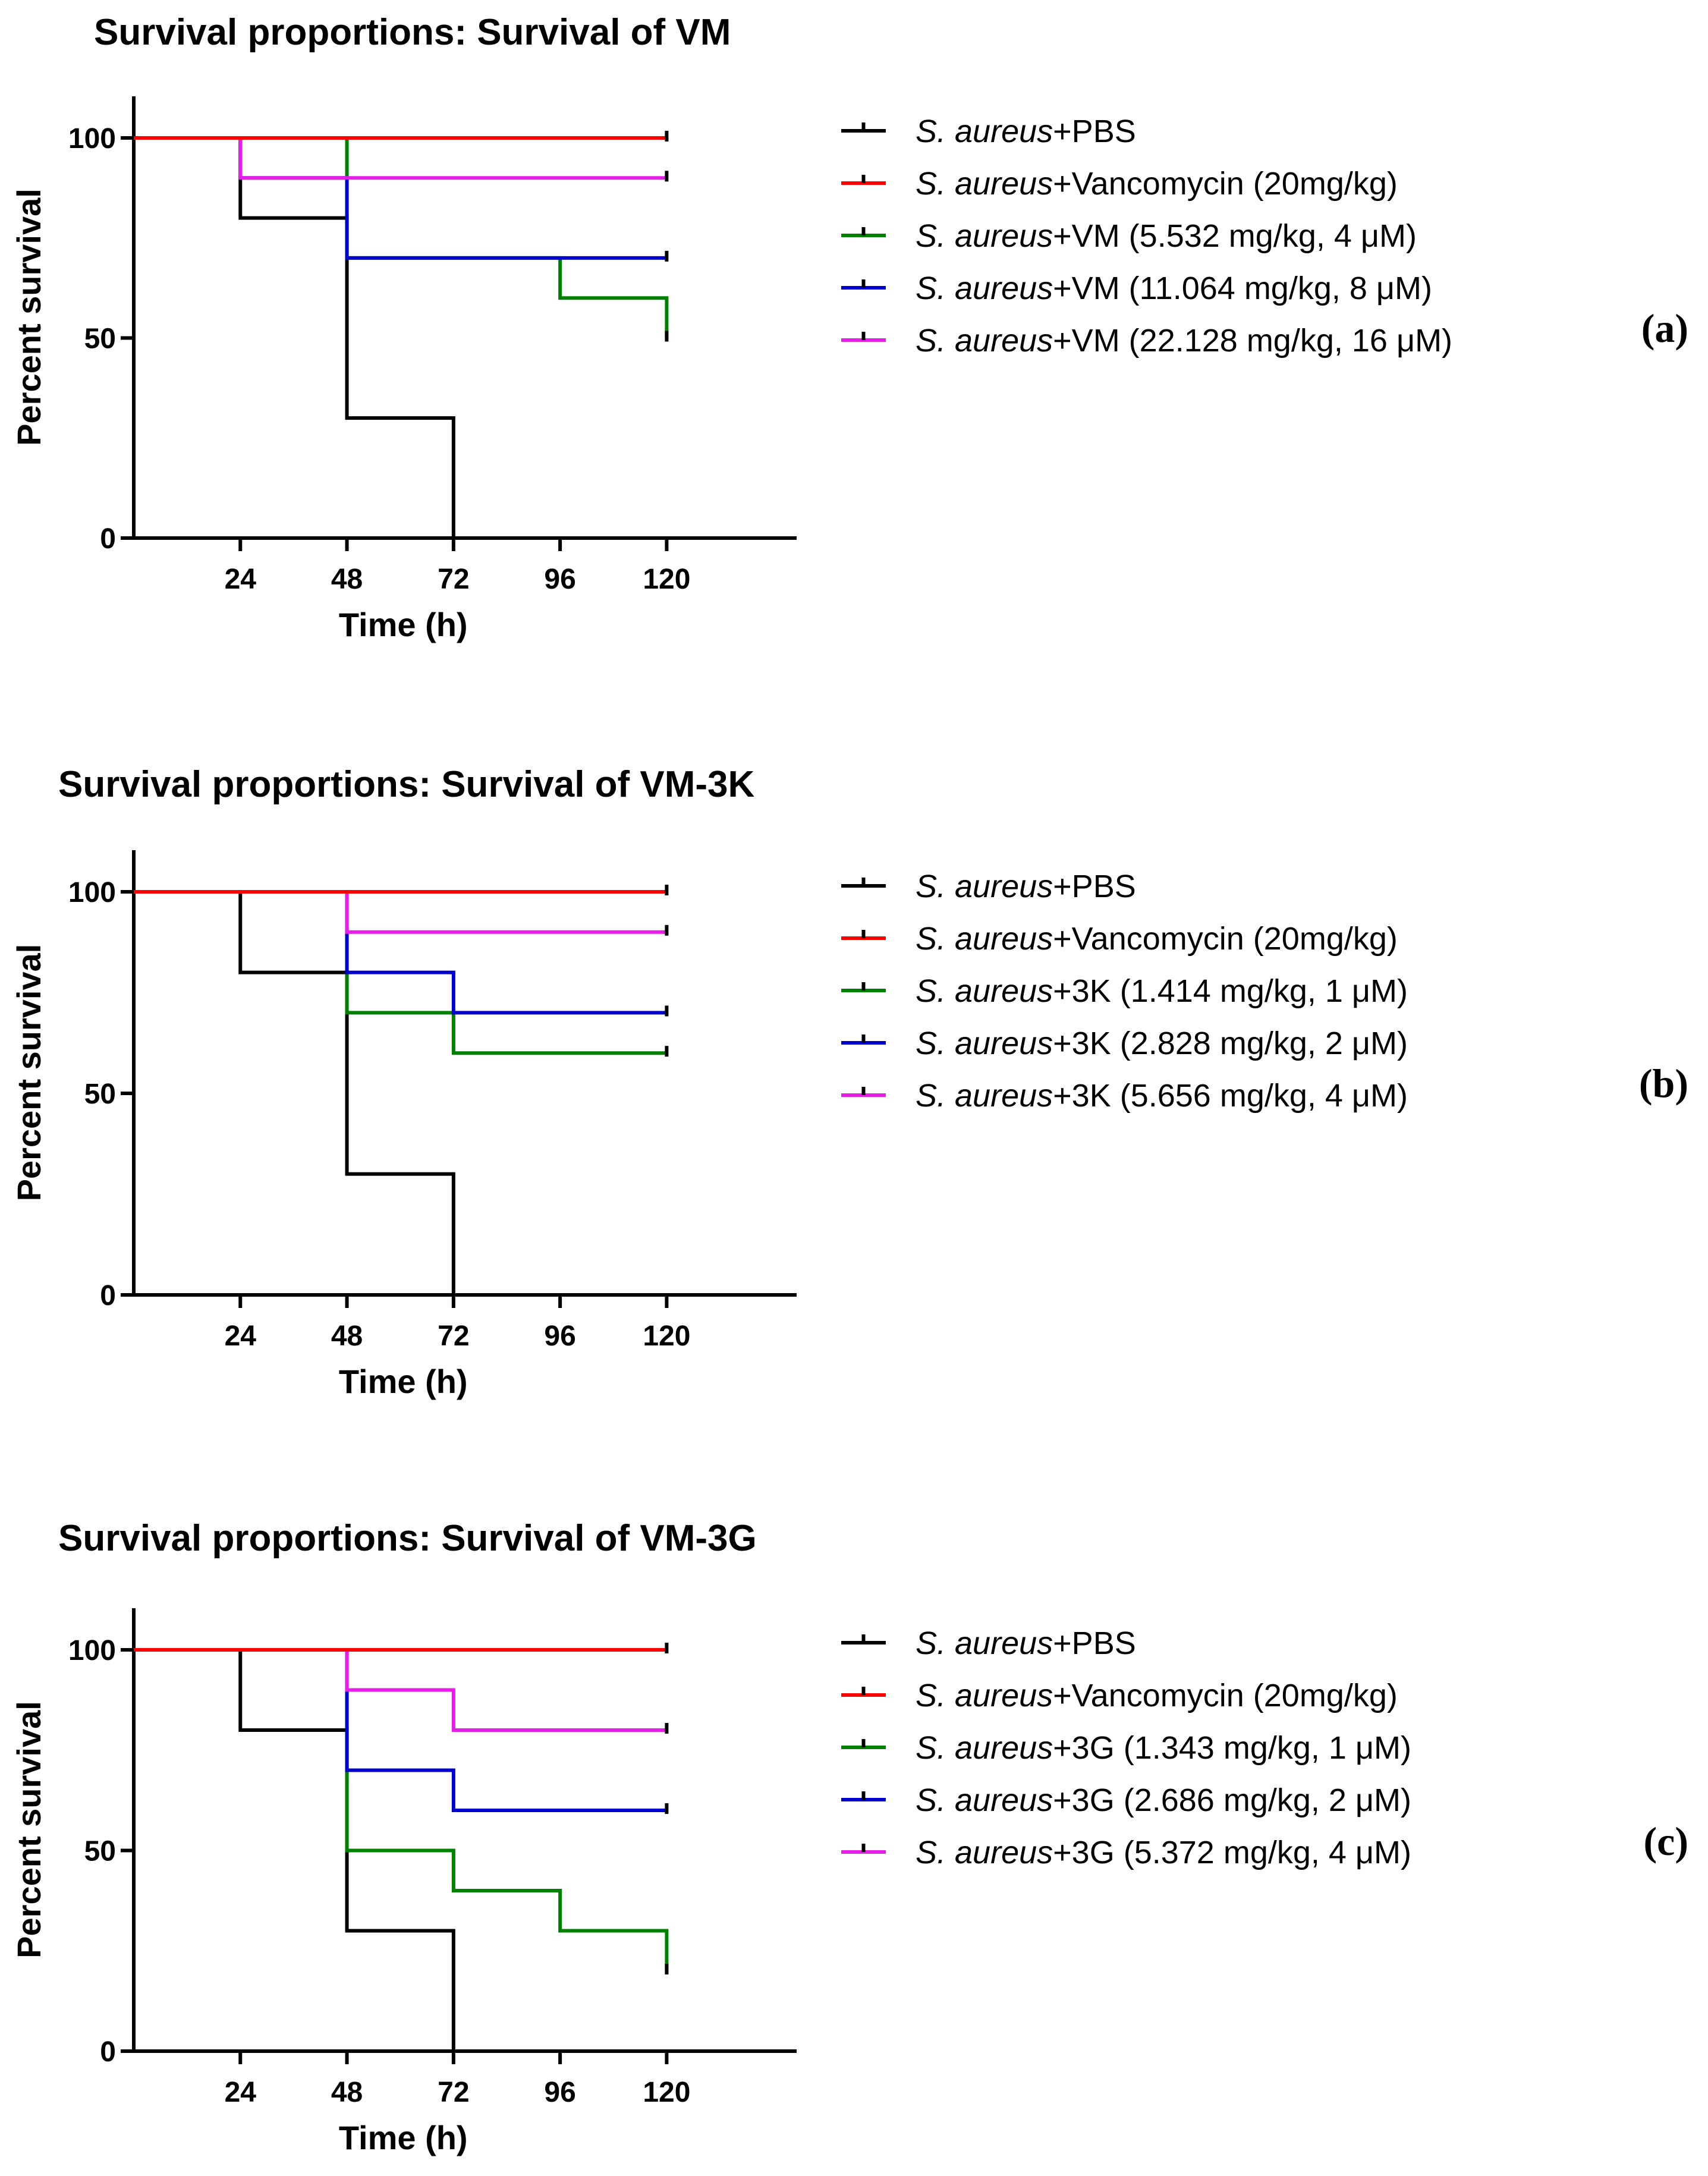  Describe the element at coordinates (1232, 1800) in the screenshot. I see `legend-treatment: +3G (2.686 mg/kg, 2 μM)` at that location.